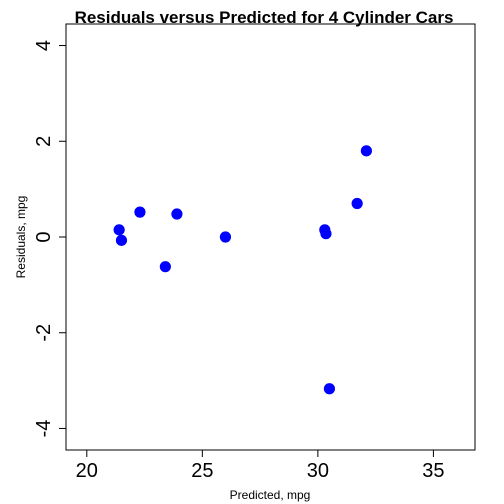 The image size is (504, 504). Describe the element at coordinates (44, 429) in the screenshot. I see `y-tick-label: -4` at that location.